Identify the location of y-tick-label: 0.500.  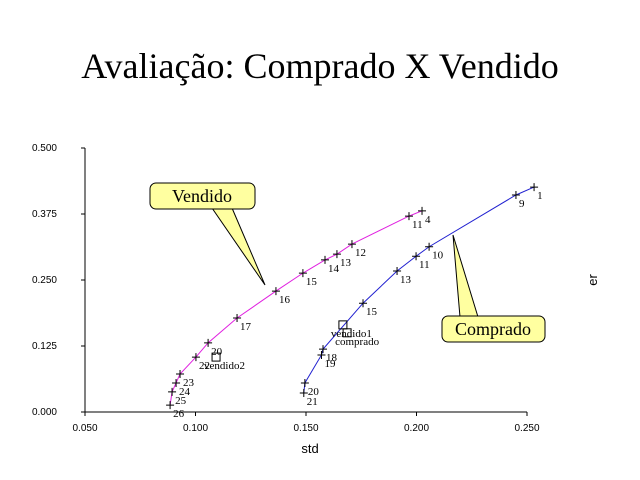
(44, 148).